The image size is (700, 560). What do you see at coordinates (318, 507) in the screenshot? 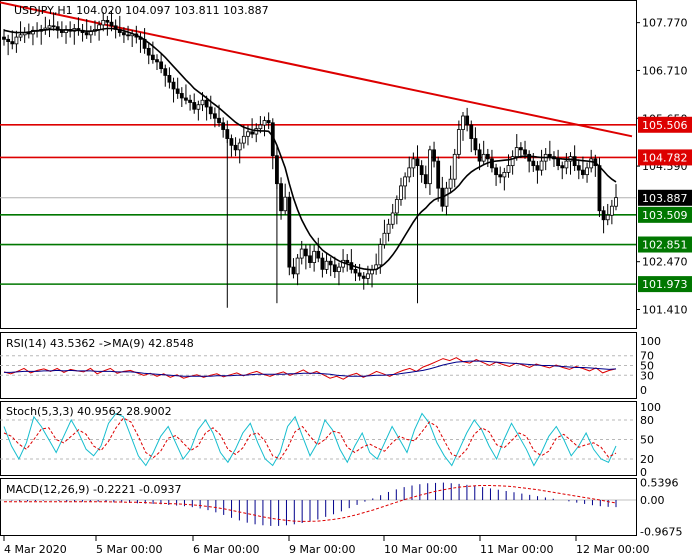
I see `macd-panel-border` at bounding box center [318, 507].